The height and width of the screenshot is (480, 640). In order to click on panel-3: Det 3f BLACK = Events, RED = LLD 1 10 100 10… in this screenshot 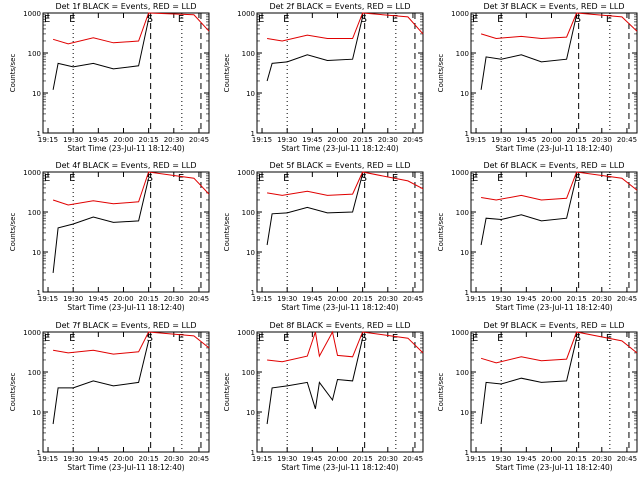, I will do `click(537, 77)`.